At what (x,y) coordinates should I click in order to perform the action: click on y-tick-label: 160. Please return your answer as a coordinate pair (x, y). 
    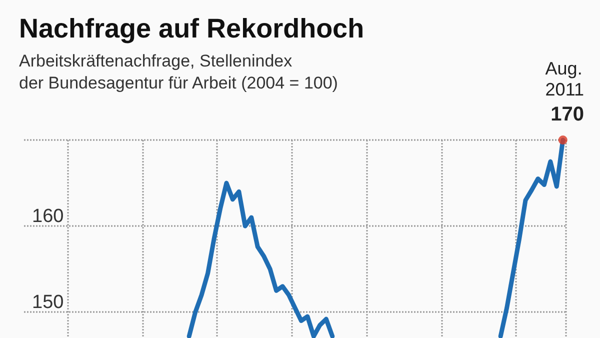
    Looking at the image, I should click on (48, 217).